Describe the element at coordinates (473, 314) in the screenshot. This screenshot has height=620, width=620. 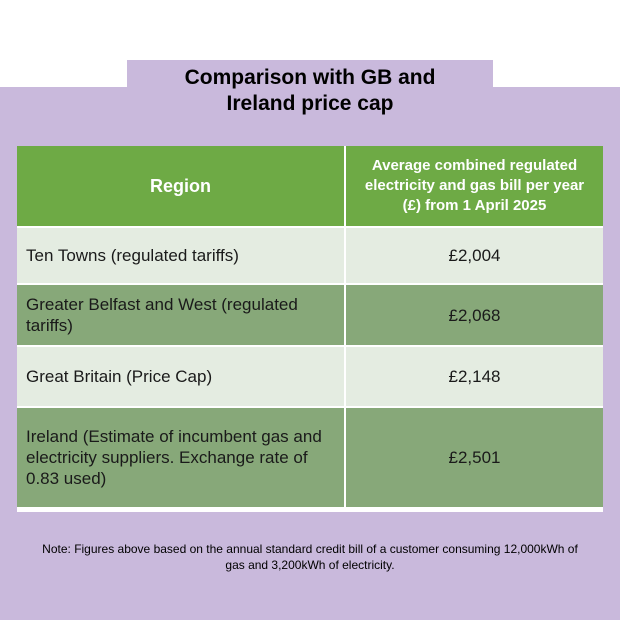
I see `bill-cell: £2,068` at that location.